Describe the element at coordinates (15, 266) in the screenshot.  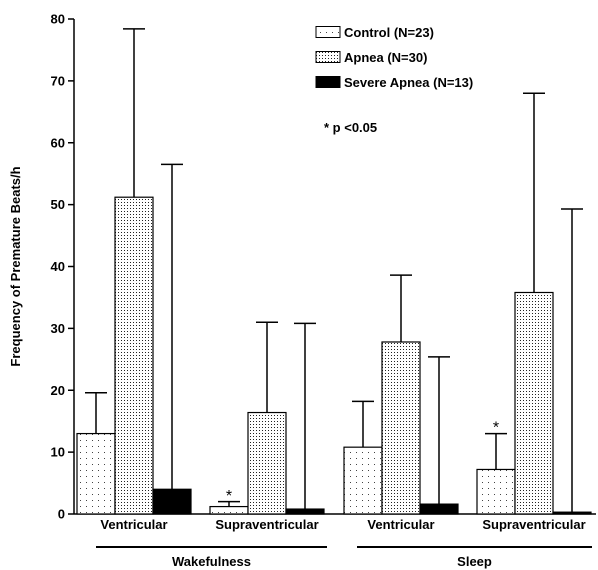
I see `y-axis-label: Frequency of Premature Beats/h` at that location.